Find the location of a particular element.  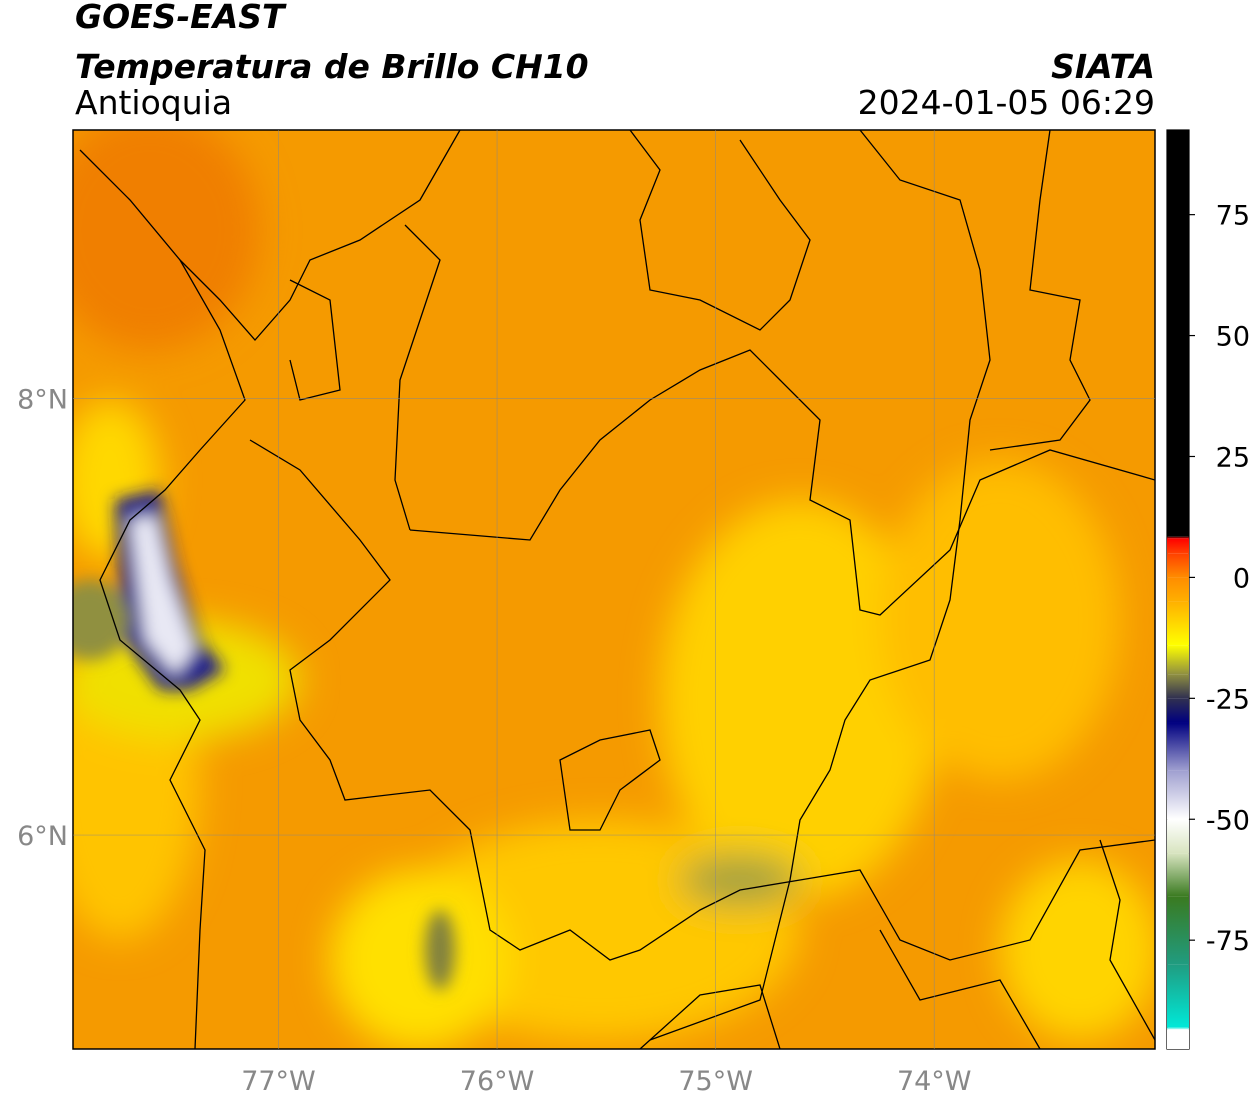

x-tick-label: 77°W is located at coordinates (278, 1081).